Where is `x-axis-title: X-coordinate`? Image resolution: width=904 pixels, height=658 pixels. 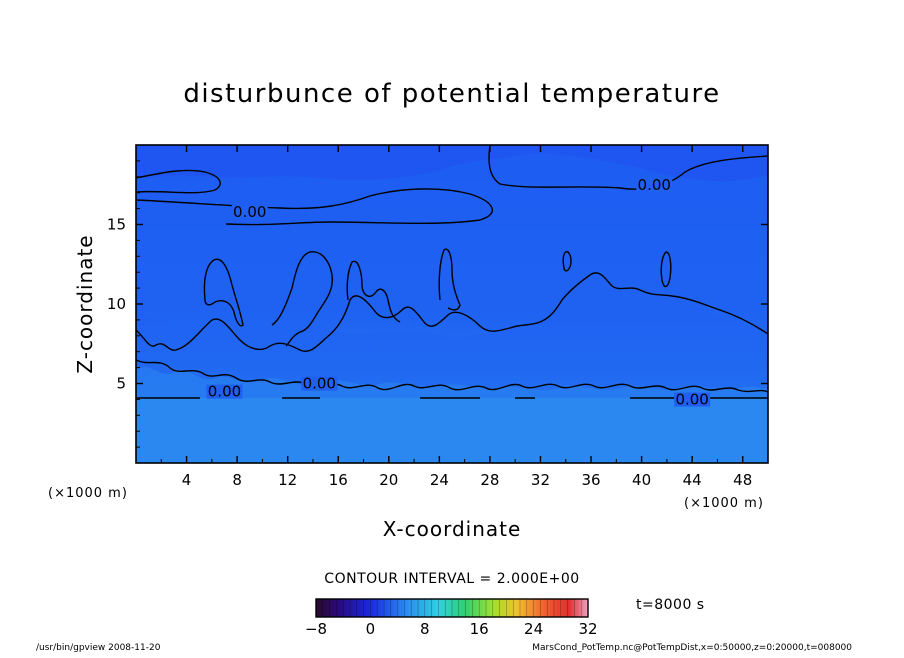 x-axis-title: X-coordinate is located at coordinates (452, 529).